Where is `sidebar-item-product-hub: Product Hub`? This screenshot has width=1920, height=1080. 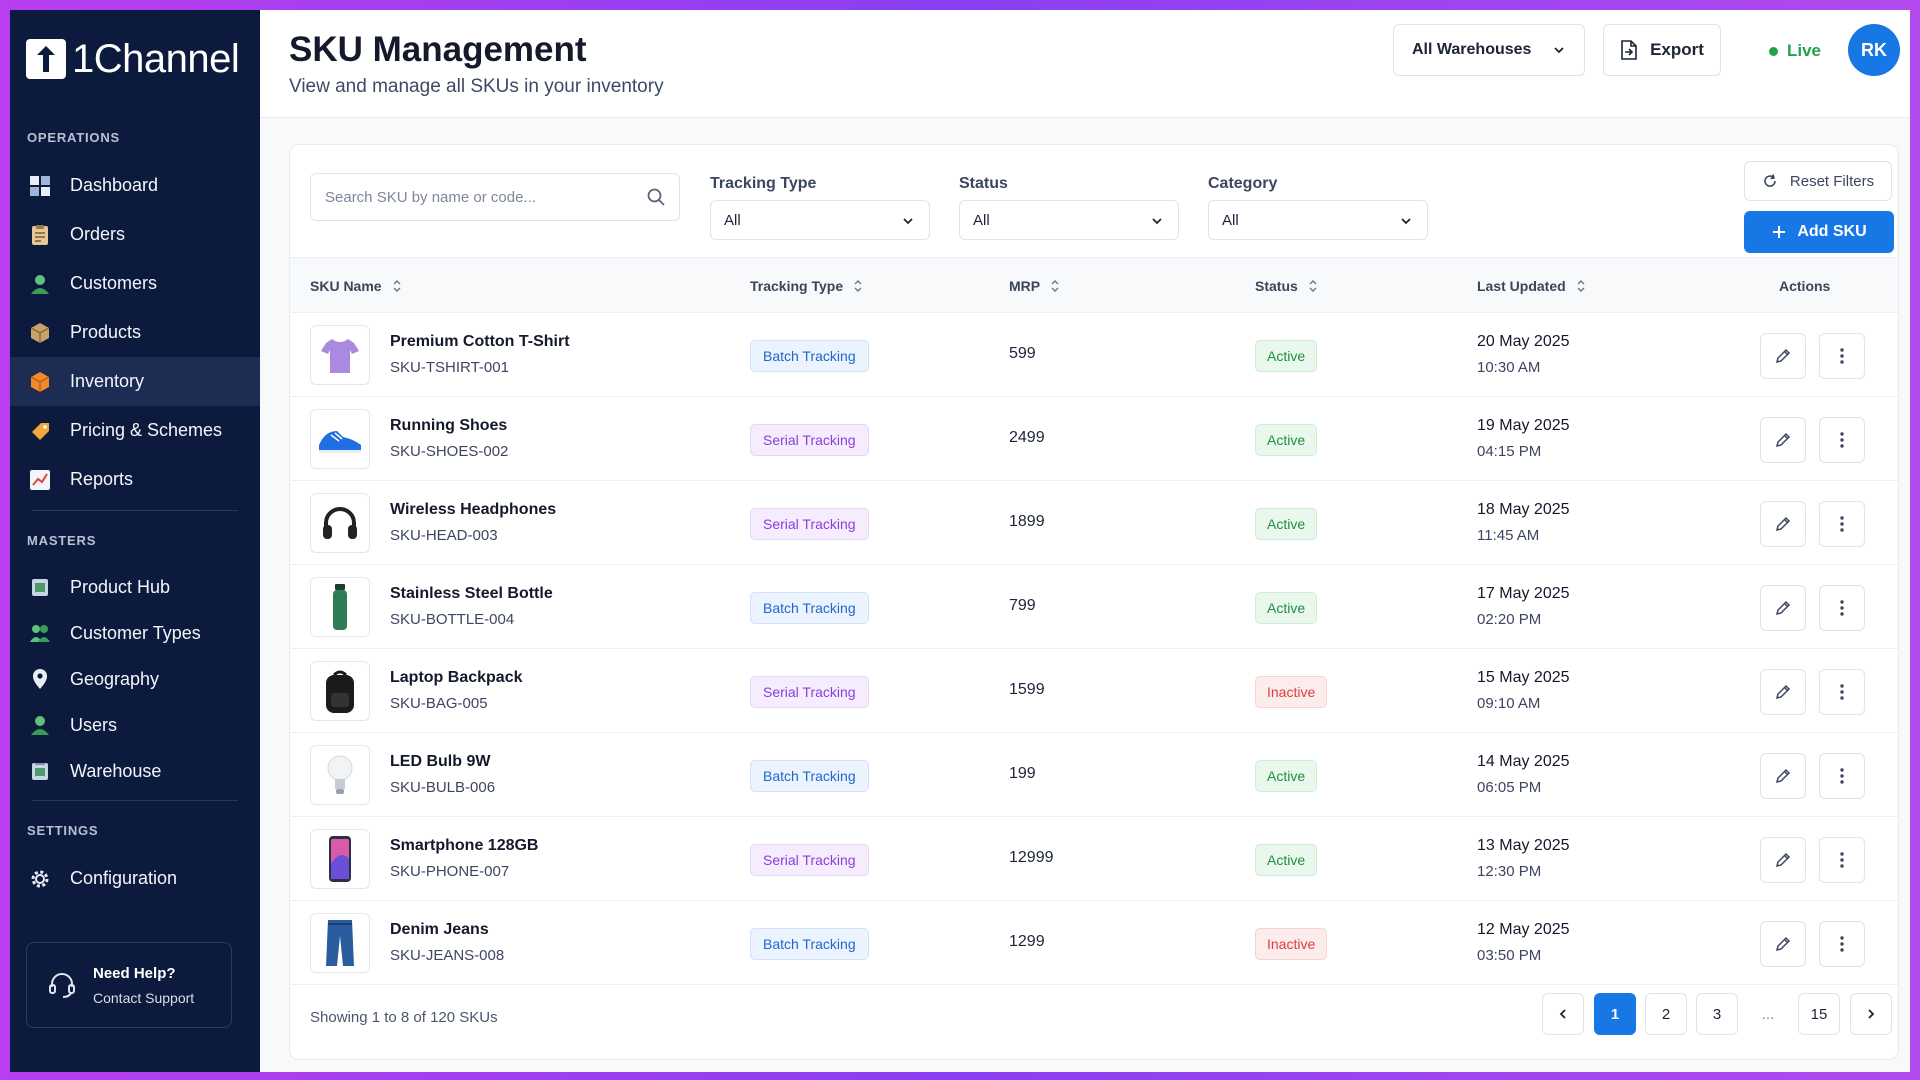
sidebar-item-product-hub: Product Hub is located at coordinates (135, 587).